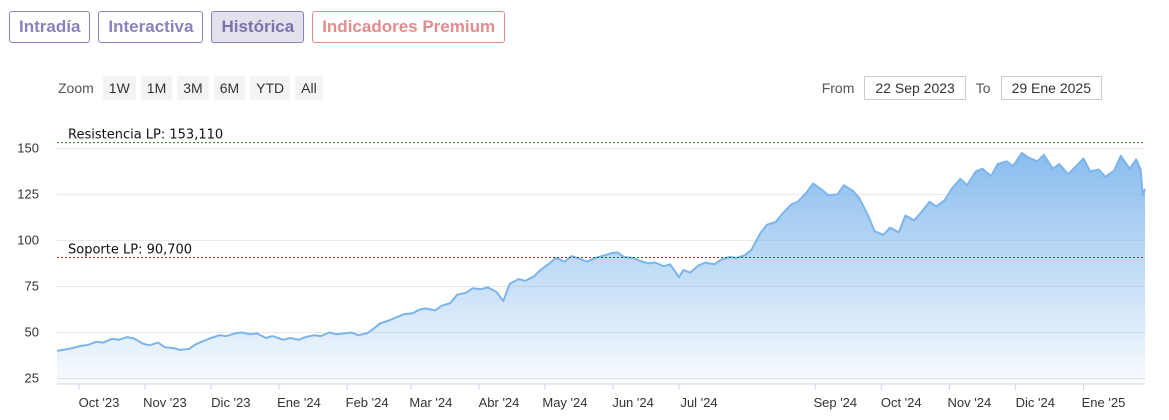 The width and height of the screenshot is (1169, 420). I want to click on zoom-label: Zoom, so click(76, 88).